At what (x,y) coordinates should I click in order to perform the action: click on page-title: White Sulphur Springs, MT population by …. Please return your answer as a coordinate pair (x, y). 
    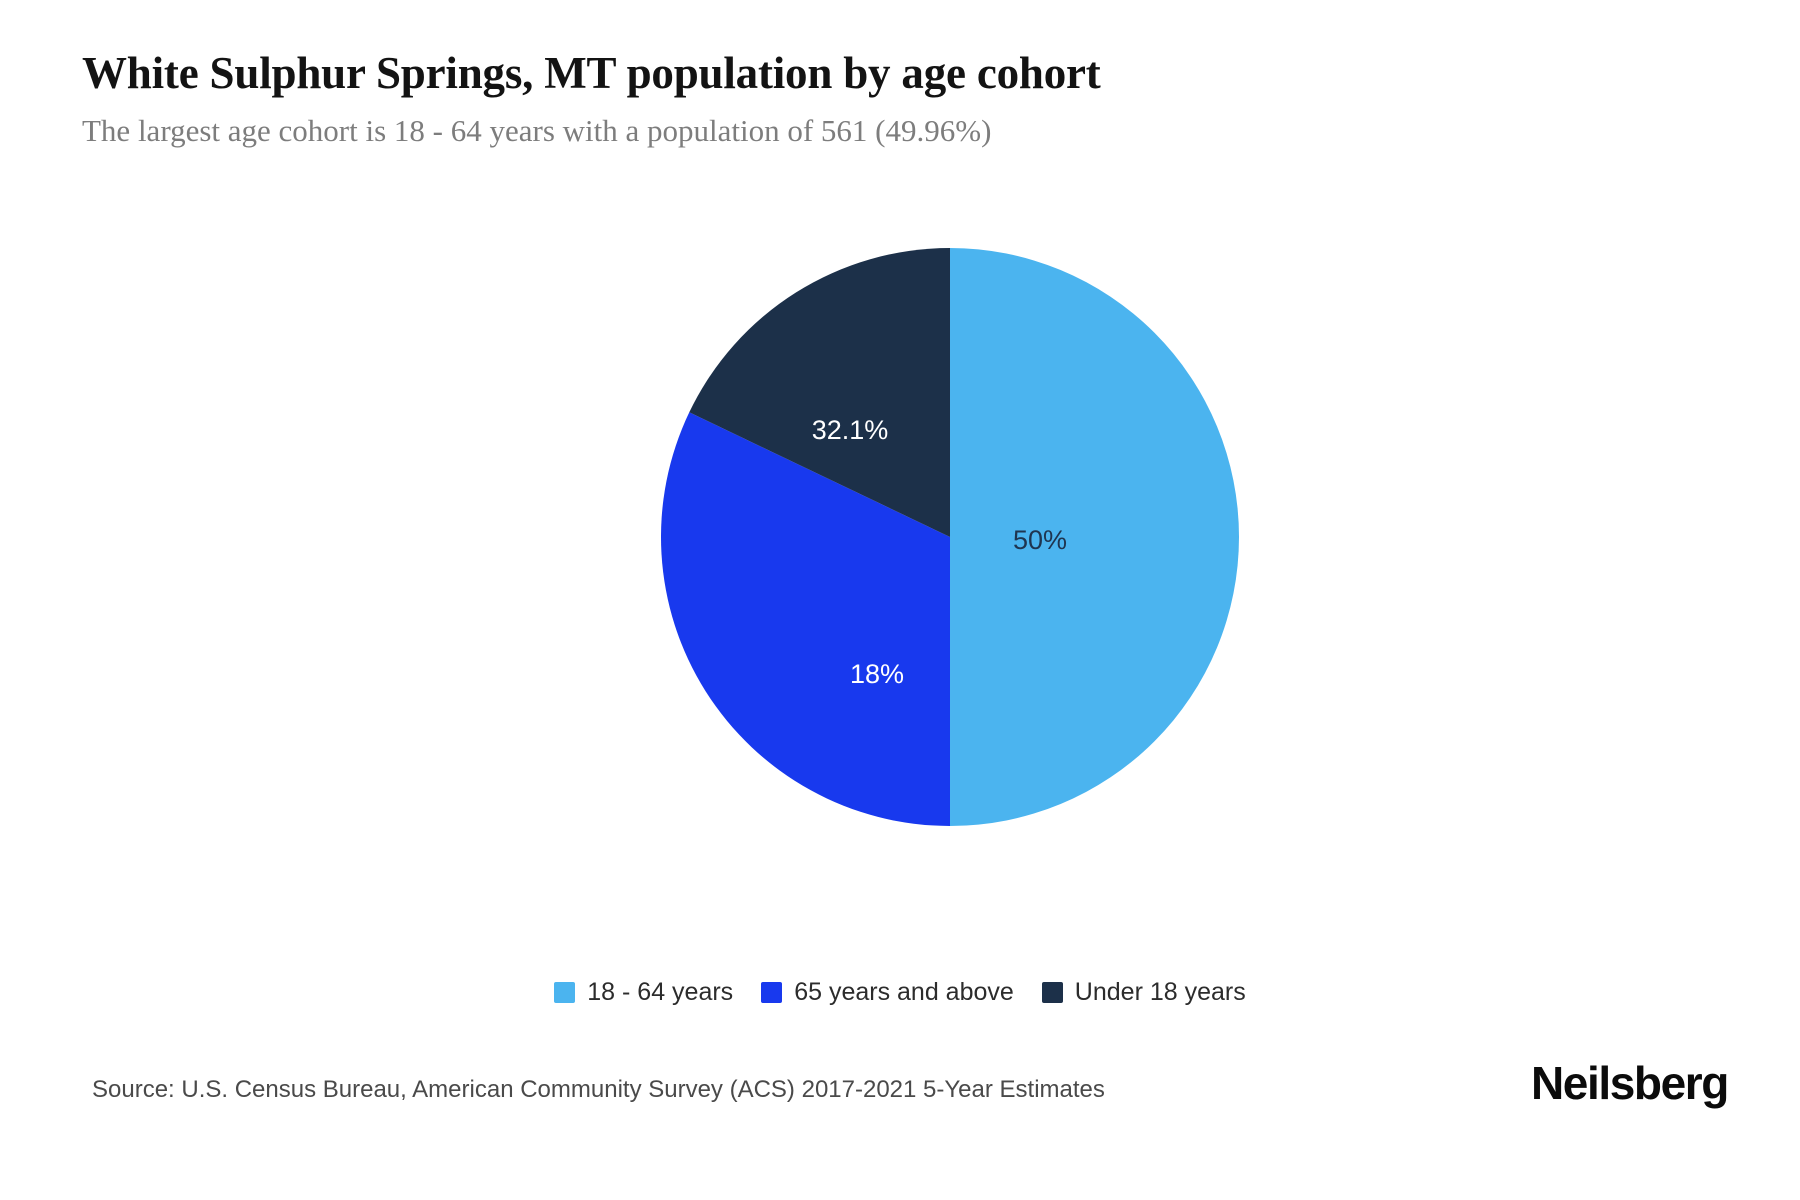
    Looking at the image, I should click on (591, 73).